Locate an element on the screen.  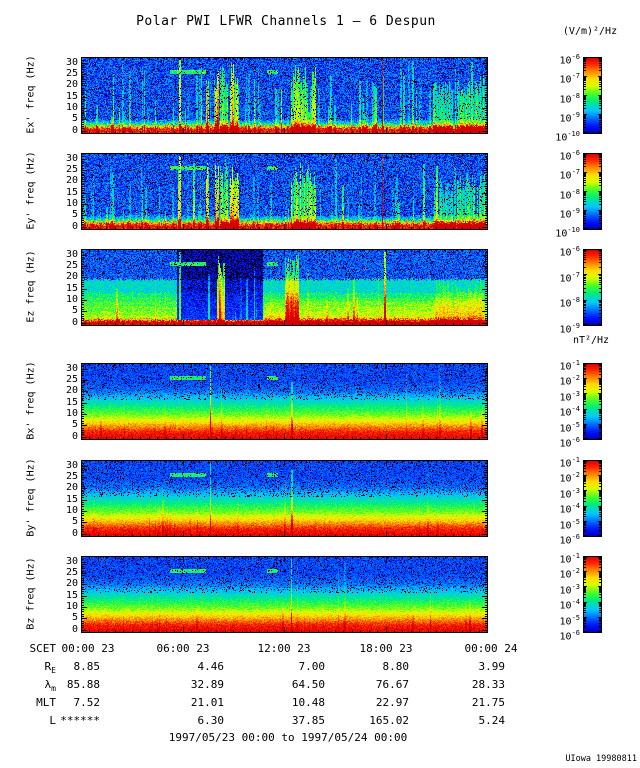
spectrogram-panel-by is located at coordinates (284, 498).